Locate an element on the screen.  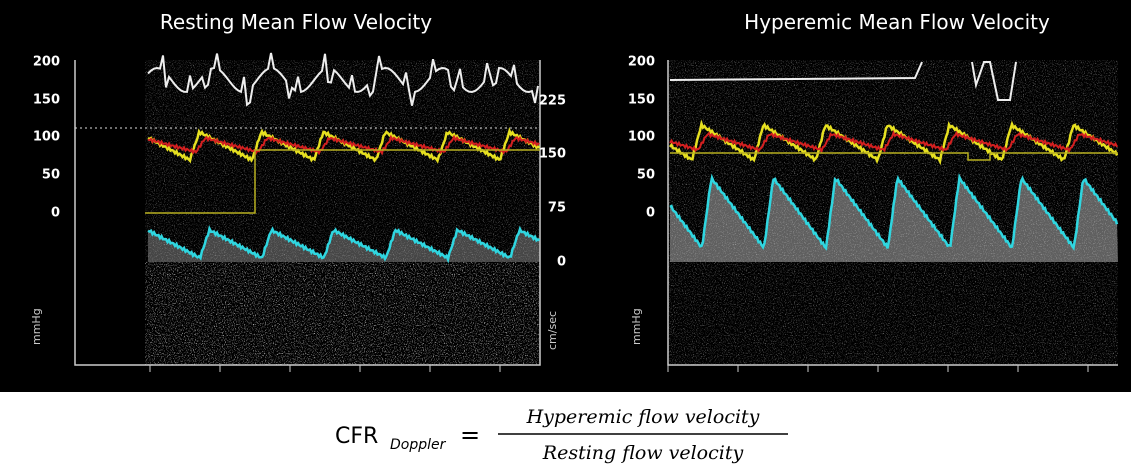
numerator: Hyperemic flow velocity is located at coordinates (643, 417).